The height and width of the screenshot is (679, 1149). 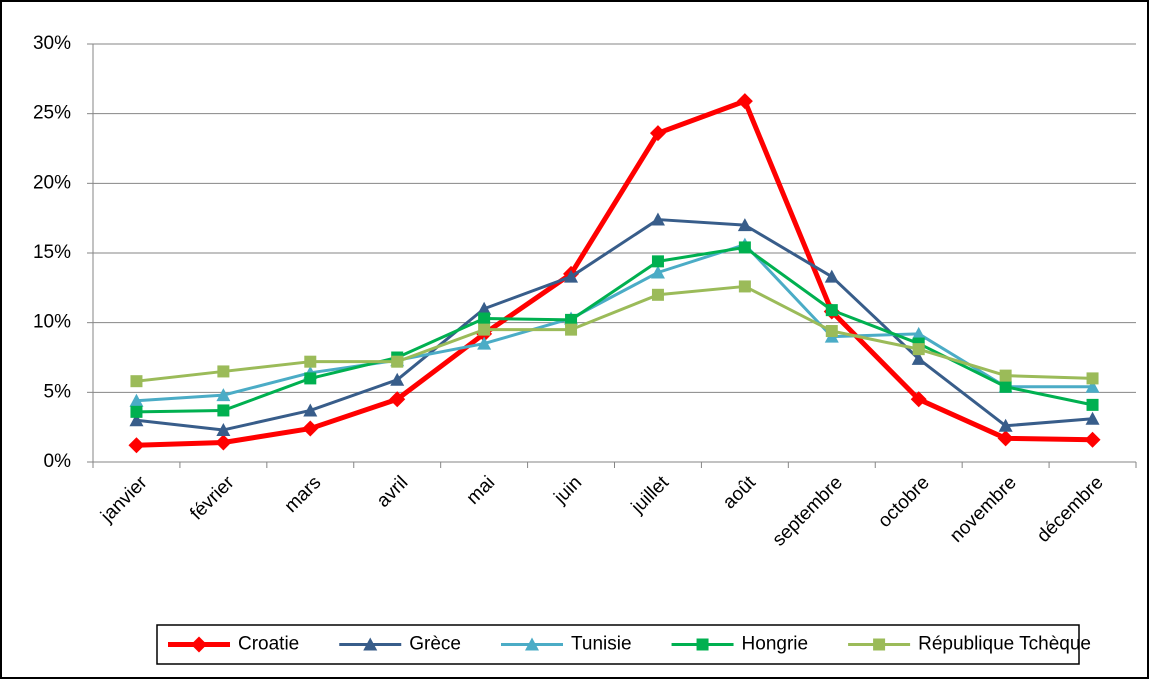 I want to click on legend-label: République Tchèque, so click(x=1004, y=644).